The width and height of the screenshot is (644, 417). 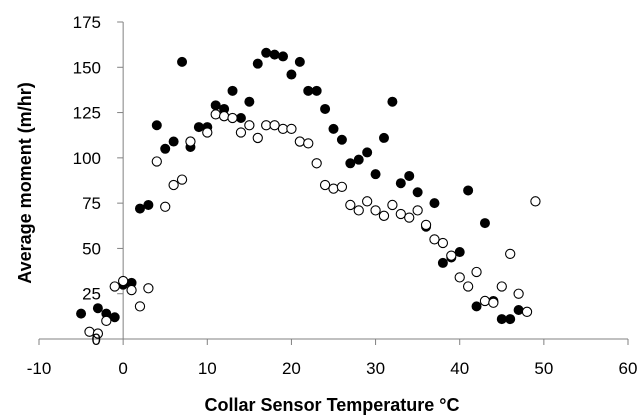 I want to click on x-tick-label: 40, so click(x=459, y=368).